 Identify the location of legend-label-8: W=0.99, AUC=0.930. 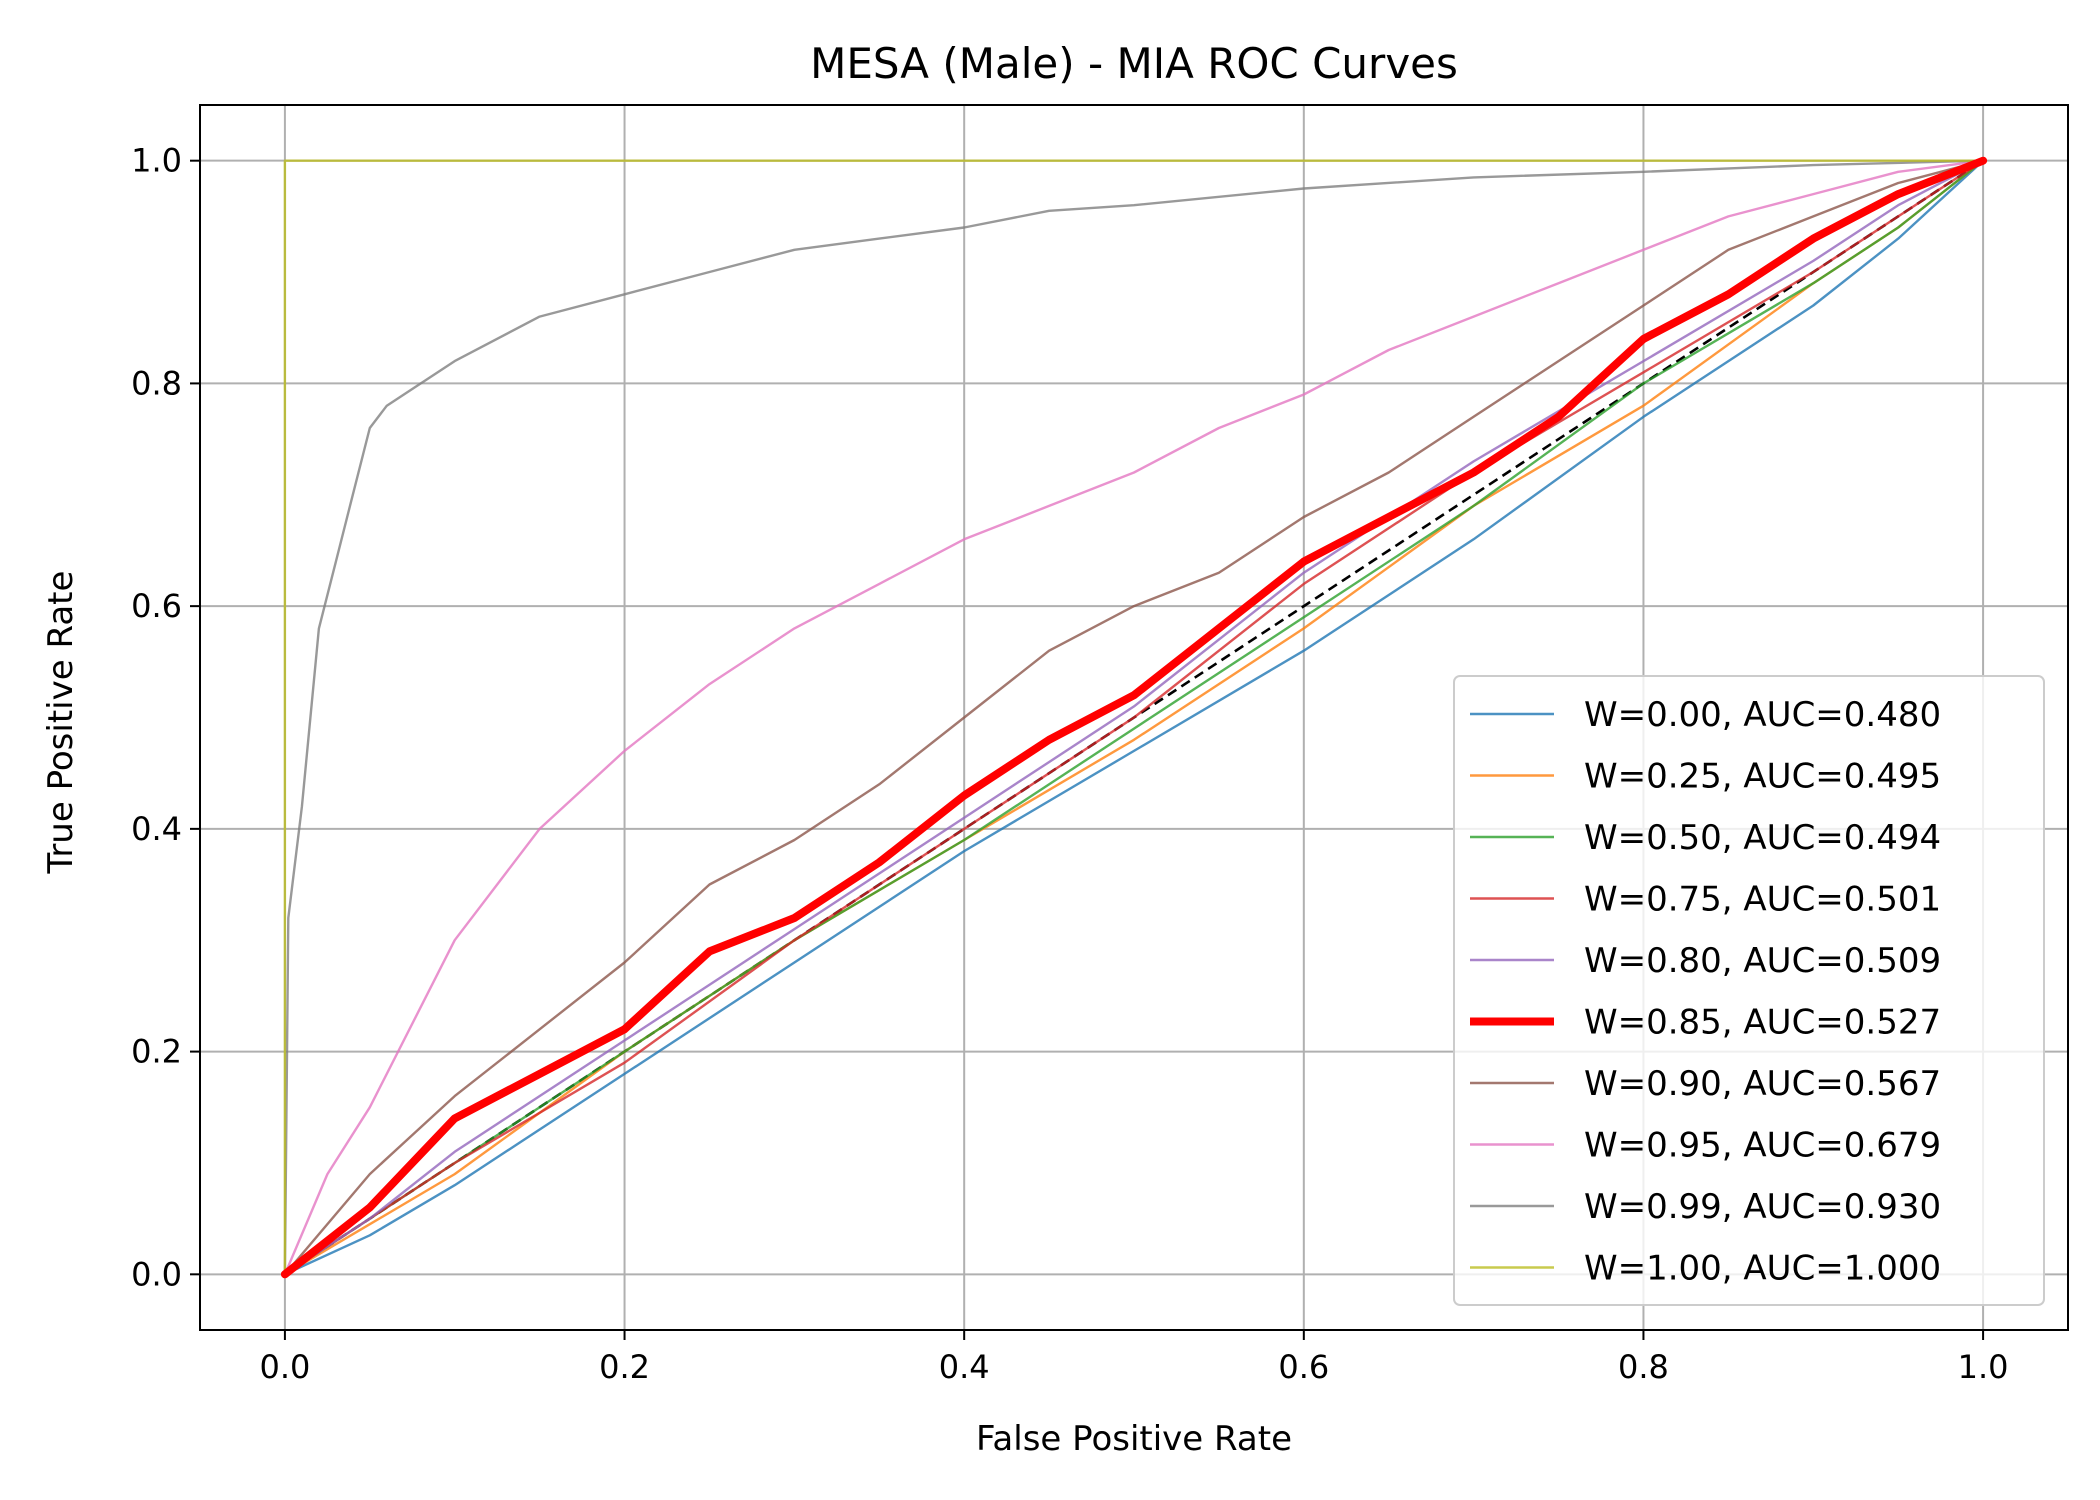
(1762, 1207).